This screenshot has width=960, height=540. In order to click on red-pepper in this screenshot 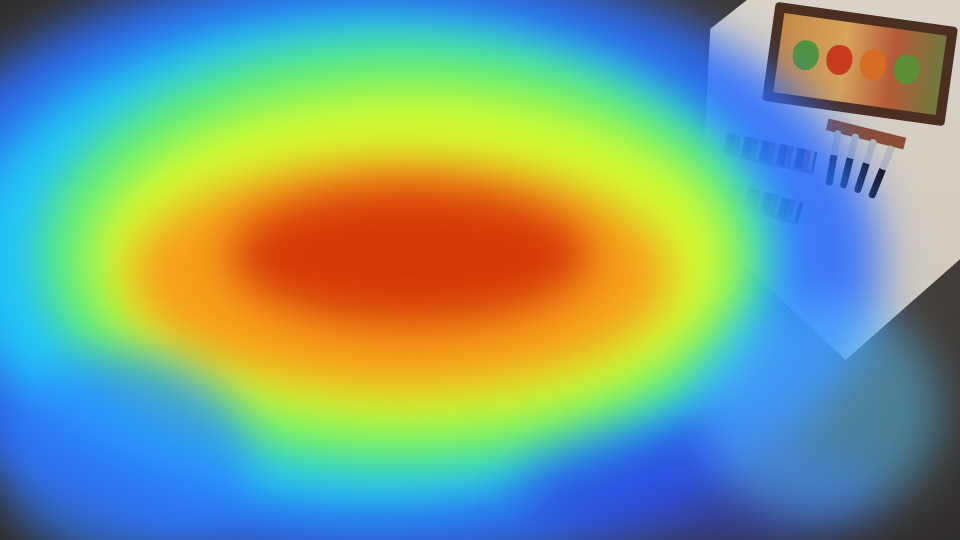, I will do `click(839, 60)`.